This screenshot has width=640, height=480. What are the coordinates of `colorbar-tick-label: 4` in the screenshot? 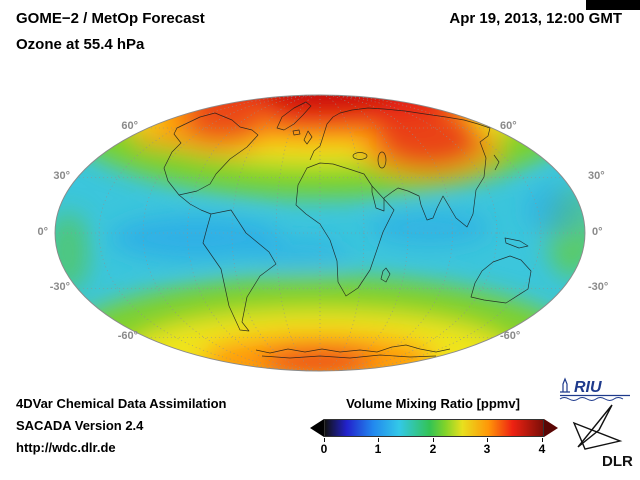 It's located at (542, 449).